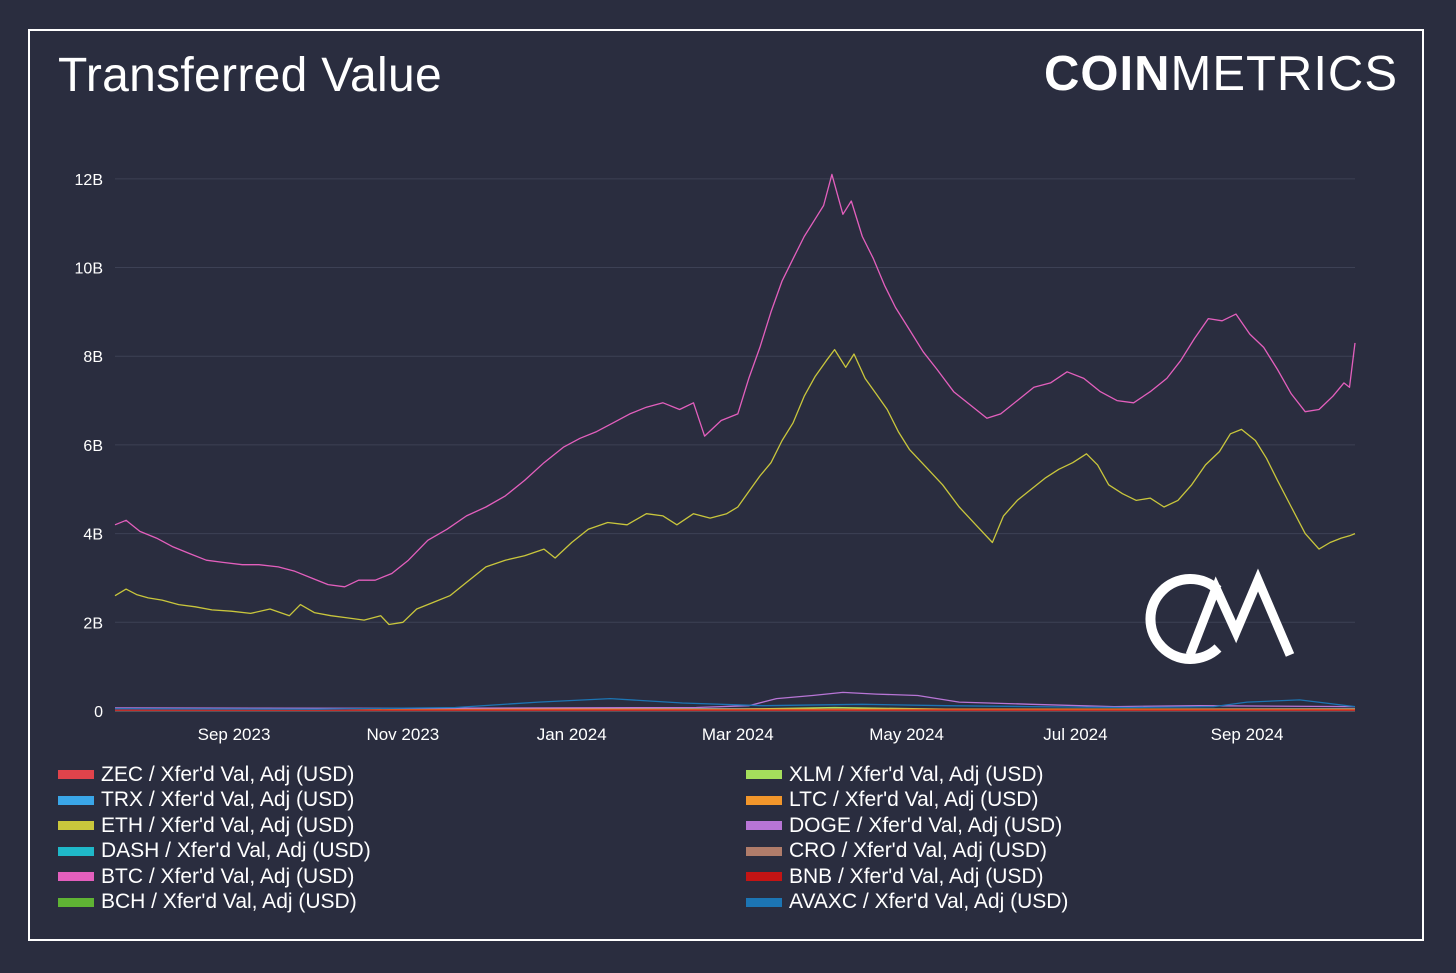  I want to click on legend-label: ZEC / Xfer'd Val, Adj (USD), so click(228, 774).